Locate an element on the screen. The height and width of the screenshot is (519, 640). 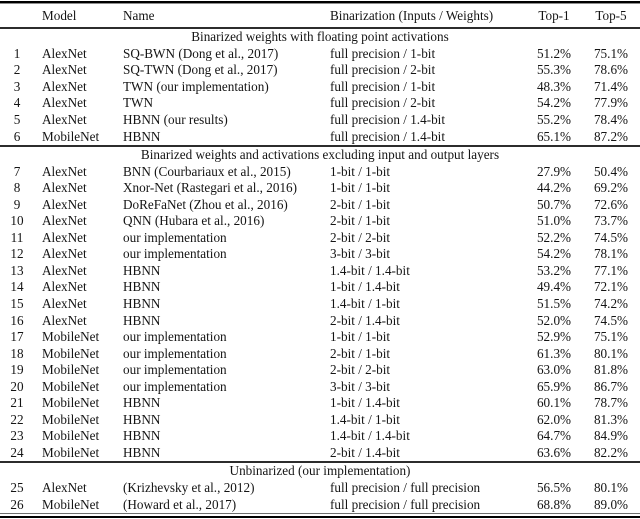
row-binarization: full precision / 2-bit is located at coordinates (383, 70).